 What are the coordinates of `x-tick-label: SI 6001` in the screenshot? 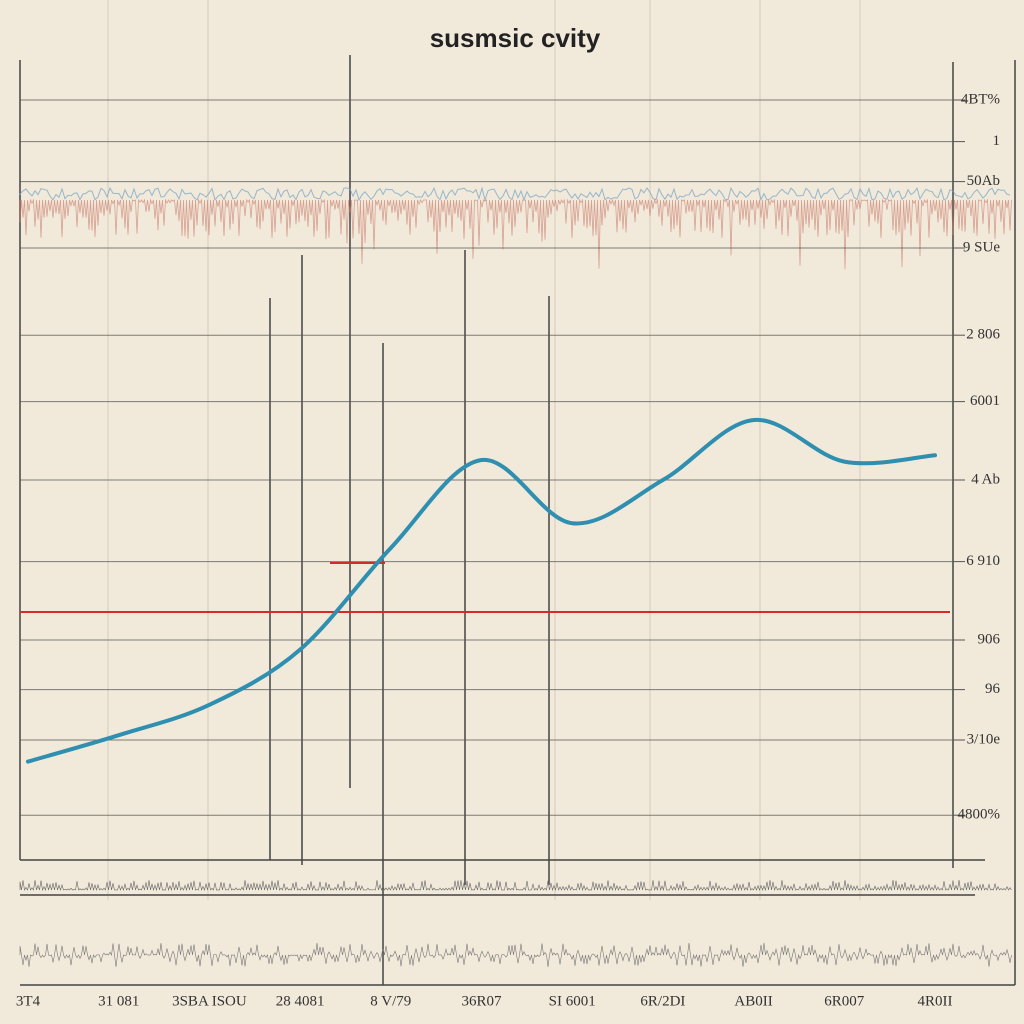 It's located at (572, 1001).